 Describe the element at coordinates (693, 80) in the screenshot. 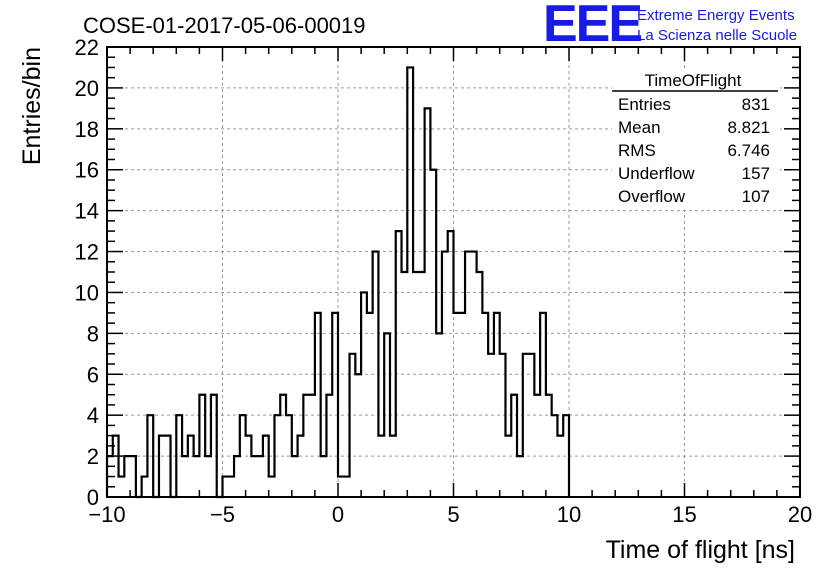

I see `stats-title: TimeOfFlight` at that location.